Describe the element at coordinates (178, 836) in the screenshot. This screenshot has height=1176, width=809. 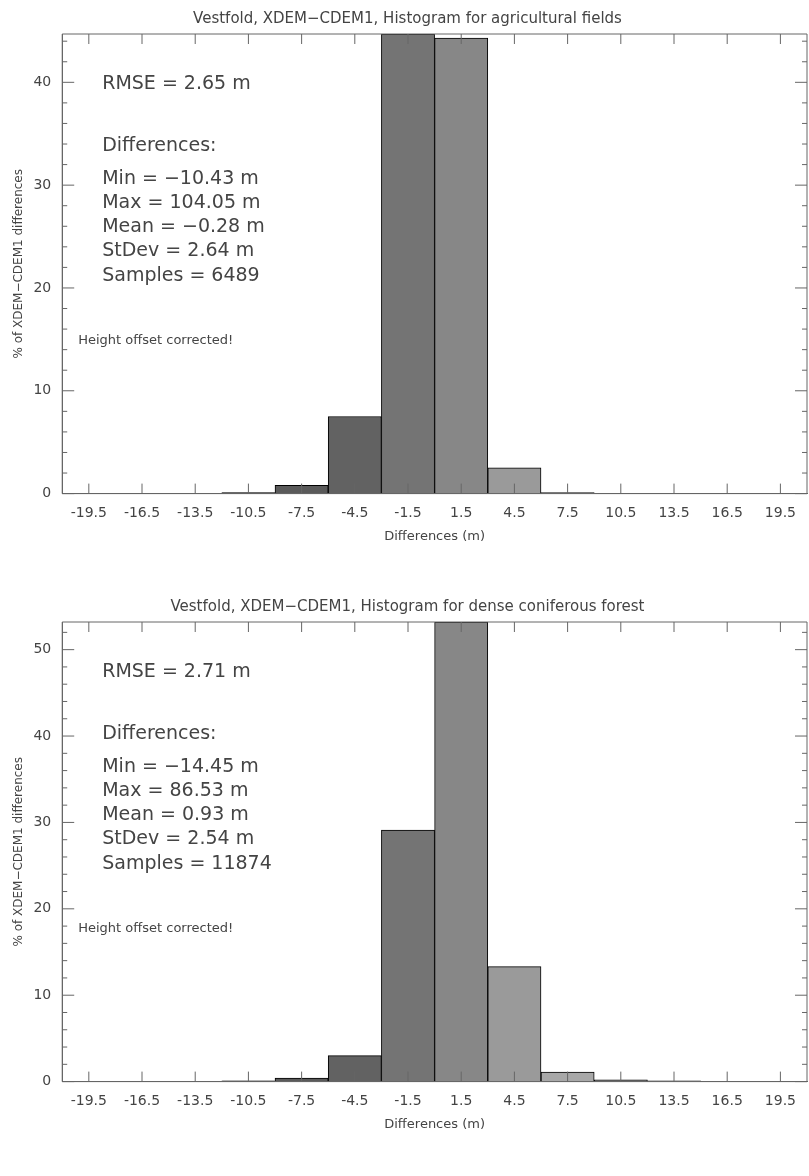
I see `annotation: StDev = 2.54 m` at that location.